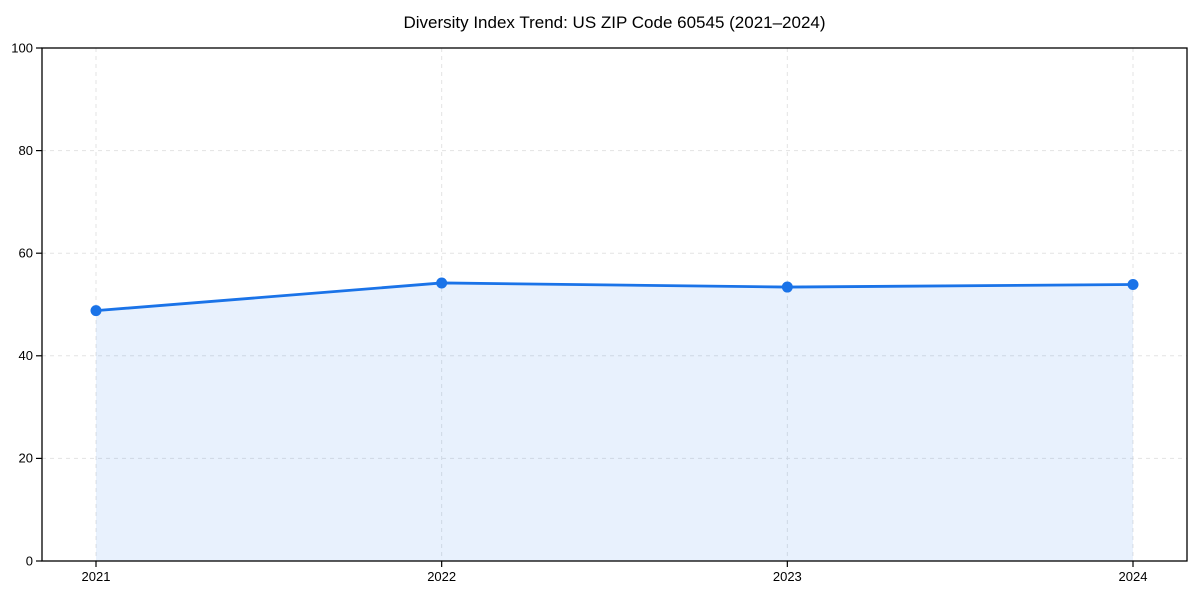  I want to click on x-tick-label: 2024, so click(1133, 576).